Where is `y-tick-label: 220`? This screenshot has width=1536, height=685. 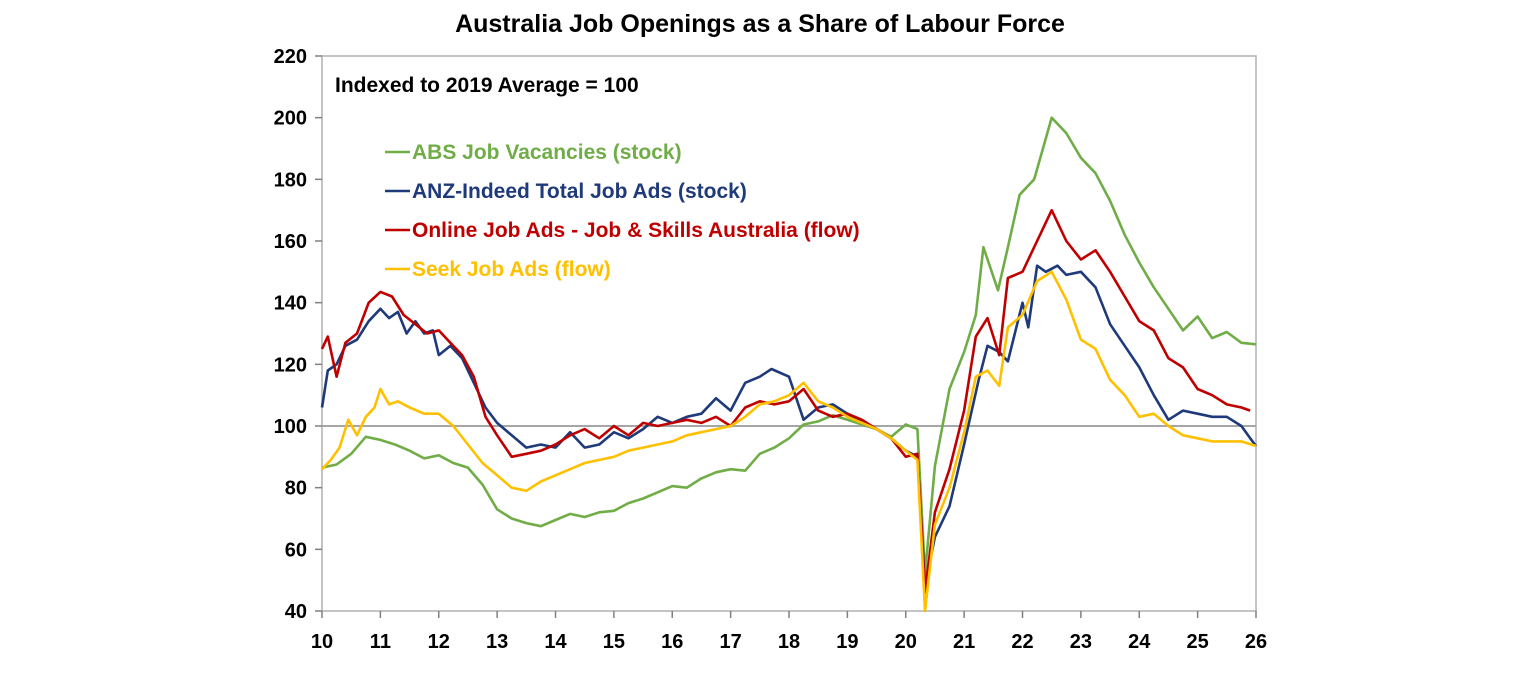 y-tick-label: 220 is located at coordinates (290, 57).